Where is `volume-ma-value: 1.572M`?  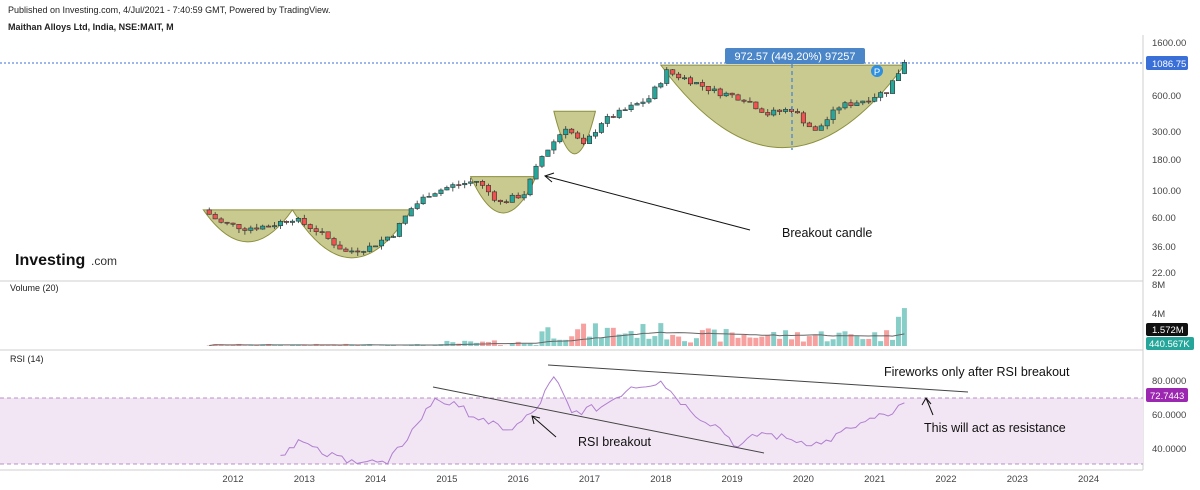 volume-ma-value: 1.572M is located at coordinates (1168, 330).